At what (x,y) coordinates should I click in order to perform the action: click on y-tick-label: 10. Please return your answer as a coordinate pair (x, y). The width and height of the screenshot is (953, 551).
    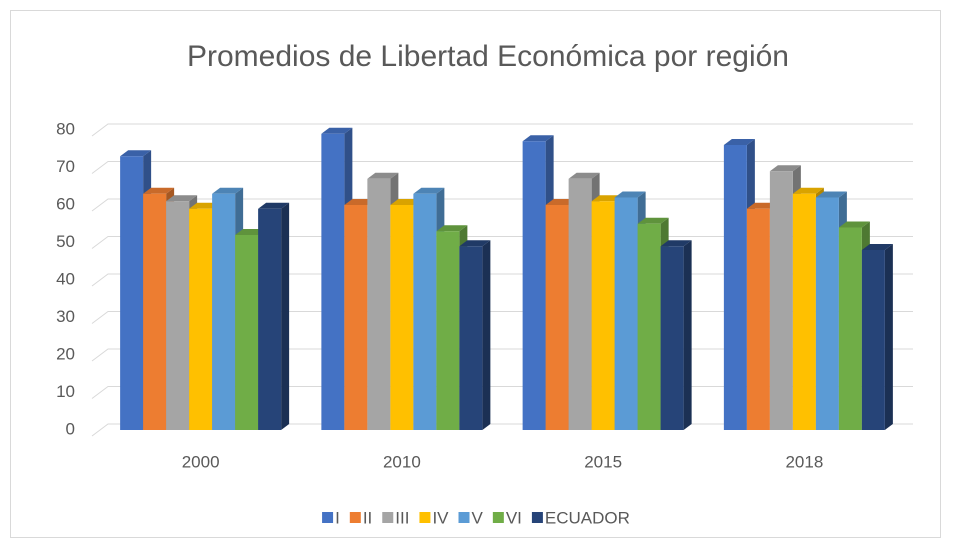
    Looking at the image, I should click on (65, 391).